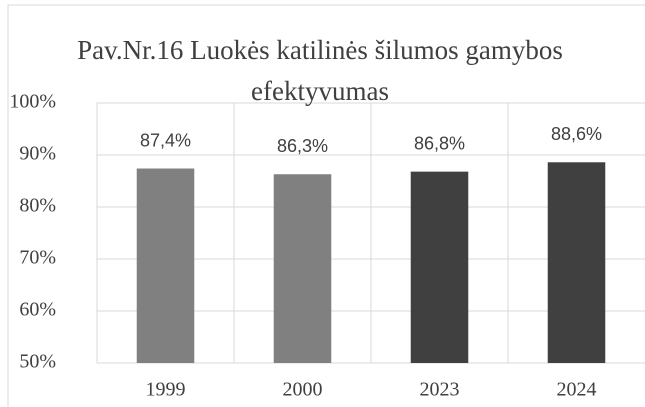 The image size is (645, 407). Describe the element at coordinates (440, 390) in the screenshot. I see `x-tick-label: 2023` at that location.